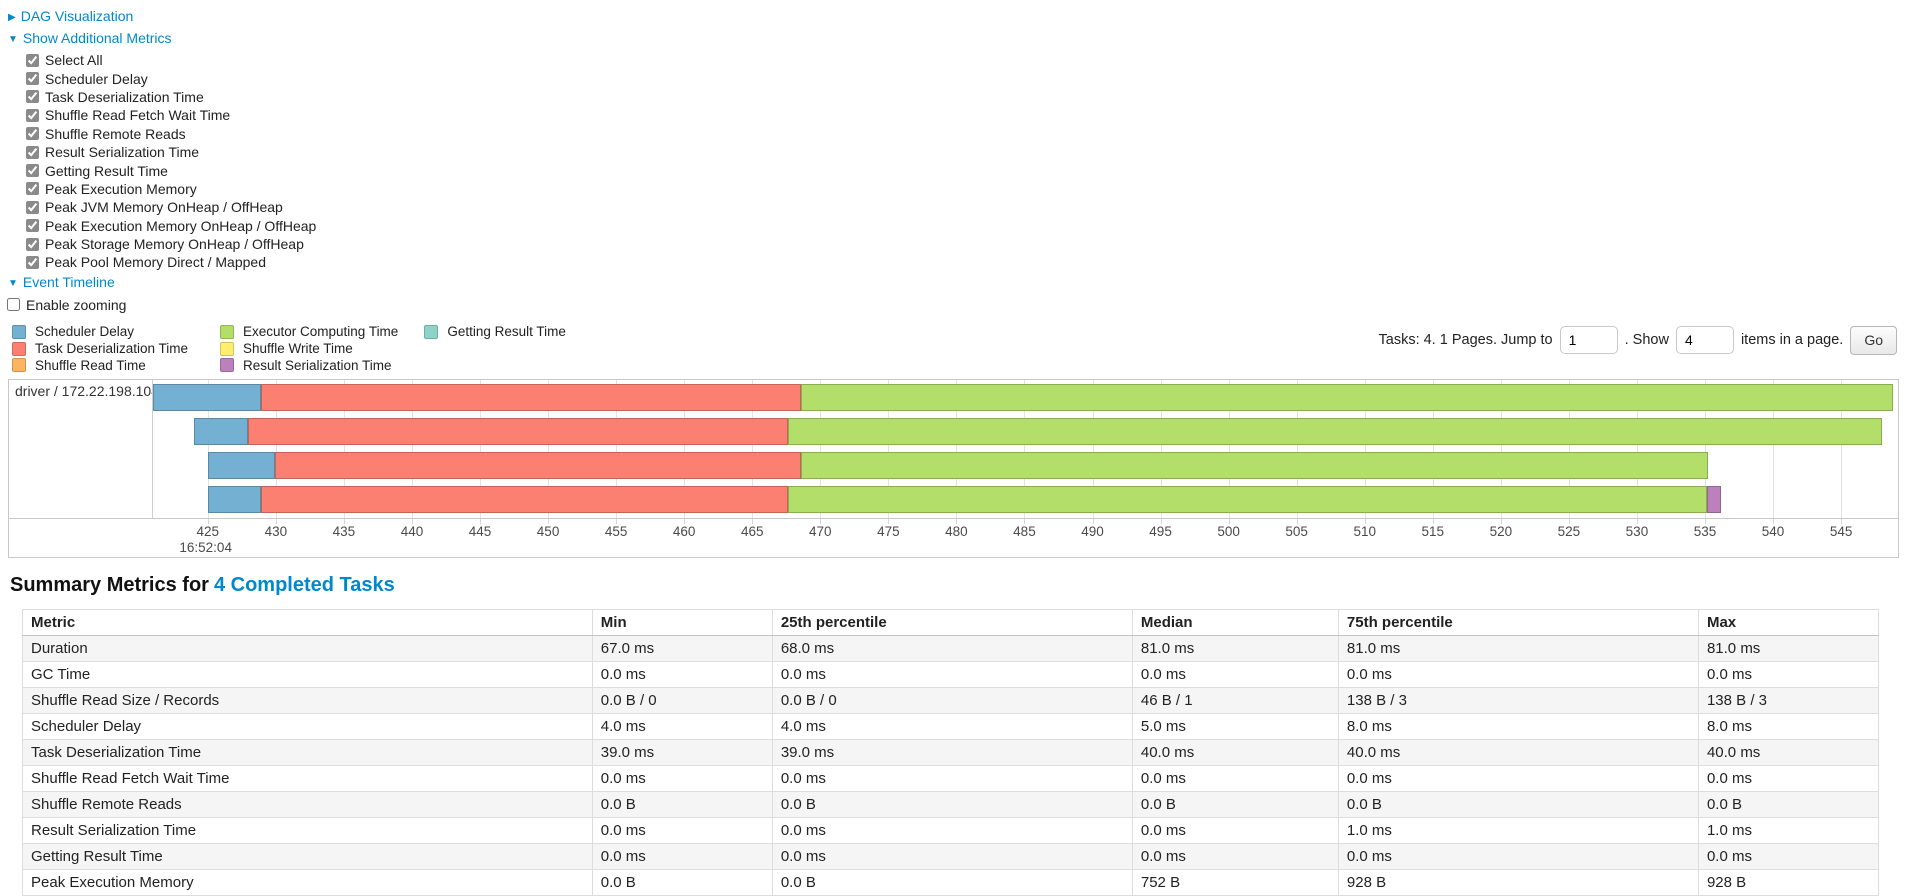  I want to click on metric-value-cell: 5.0 ms, so click(1235, 727).